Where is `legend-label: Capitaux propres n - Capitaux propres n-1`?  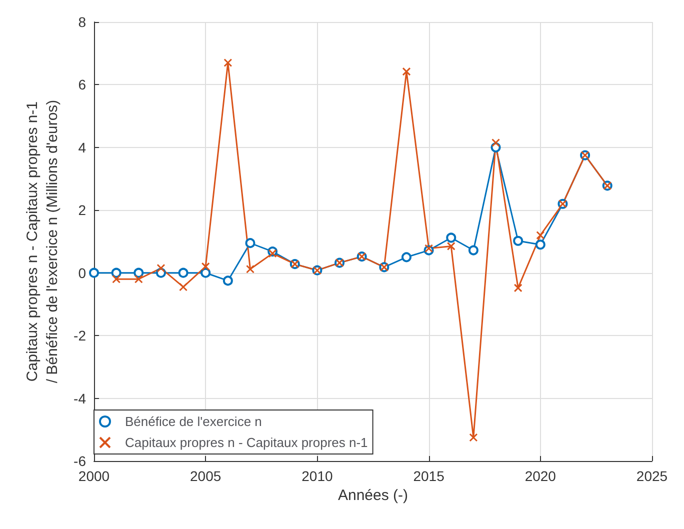
legend-label: Capitaux propres n - Capitaux propres n-1 is located at coordinates (246, 442).